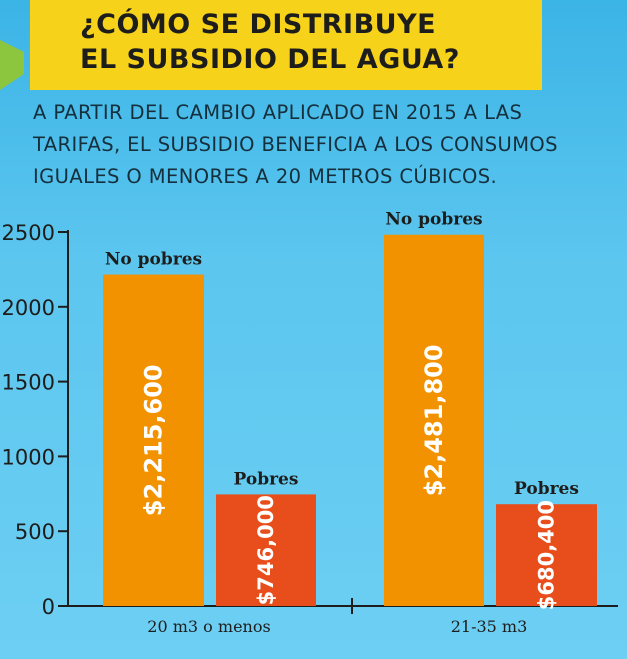 The width and height of the screenshot is (627, 659). What do you see at coordinates (265, 176) in the screenshot?
I see `subtitle-line-3: IGUALES O MENORES A 20 METROS CÚBICOS.` at bounding box center [265, 176].